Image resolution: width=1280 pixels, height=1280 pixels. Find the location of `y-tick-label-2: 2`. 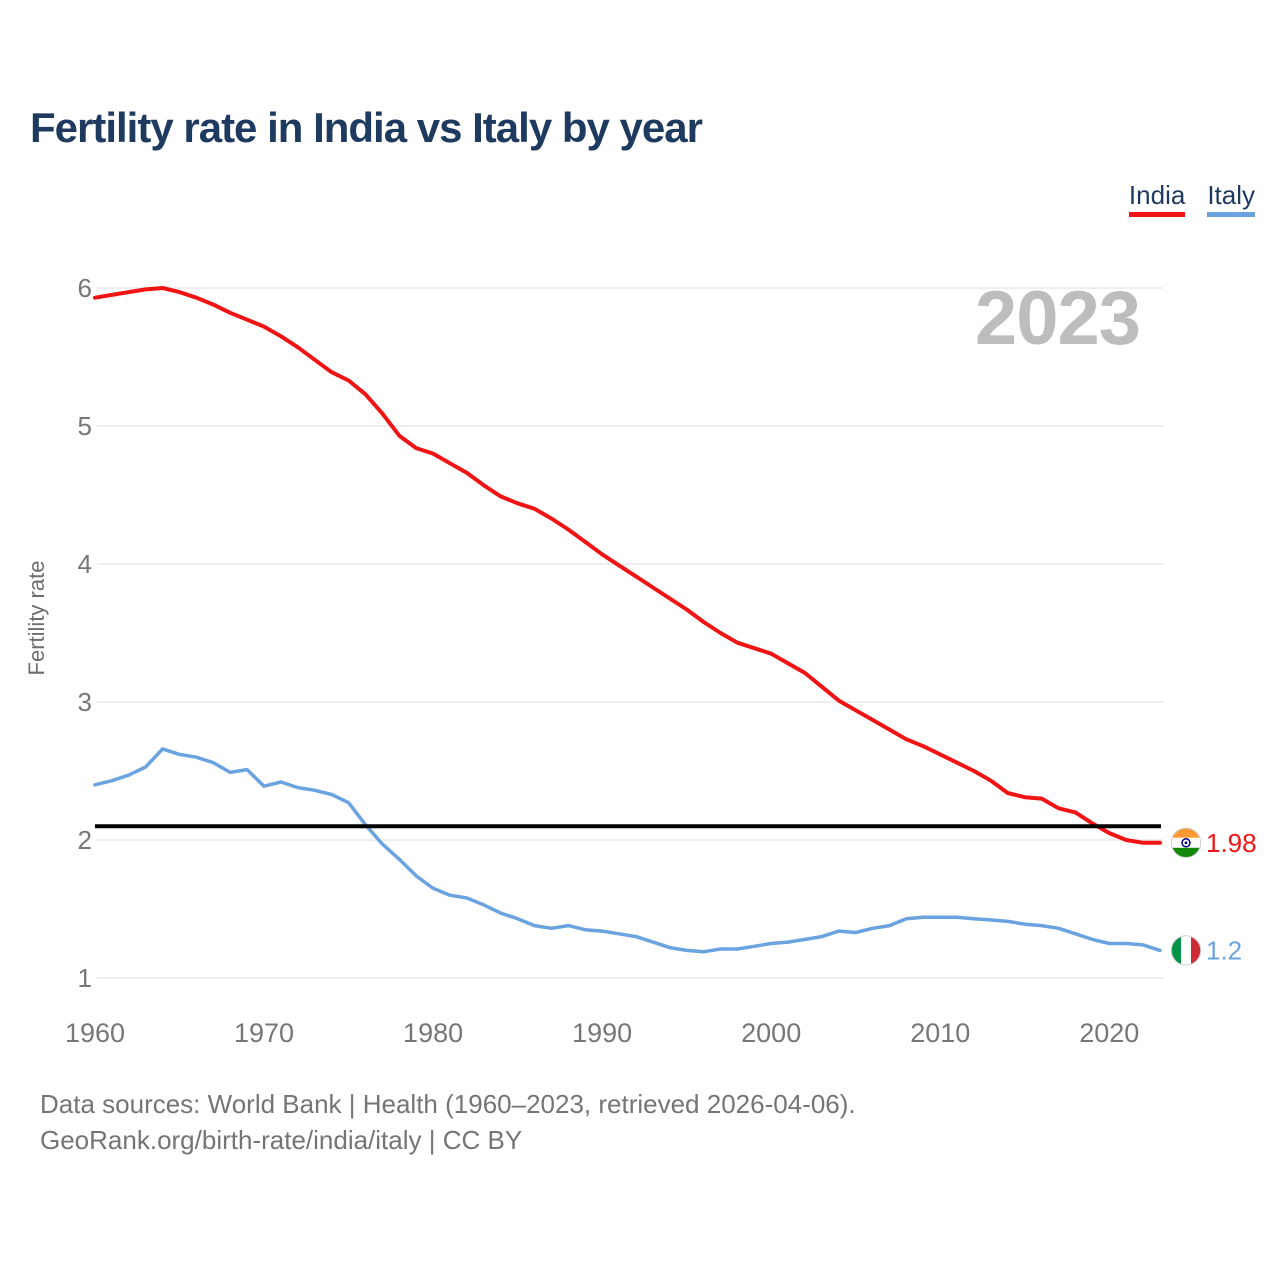

y-tick-label-2: 2 is located at coordinates (85, 840).